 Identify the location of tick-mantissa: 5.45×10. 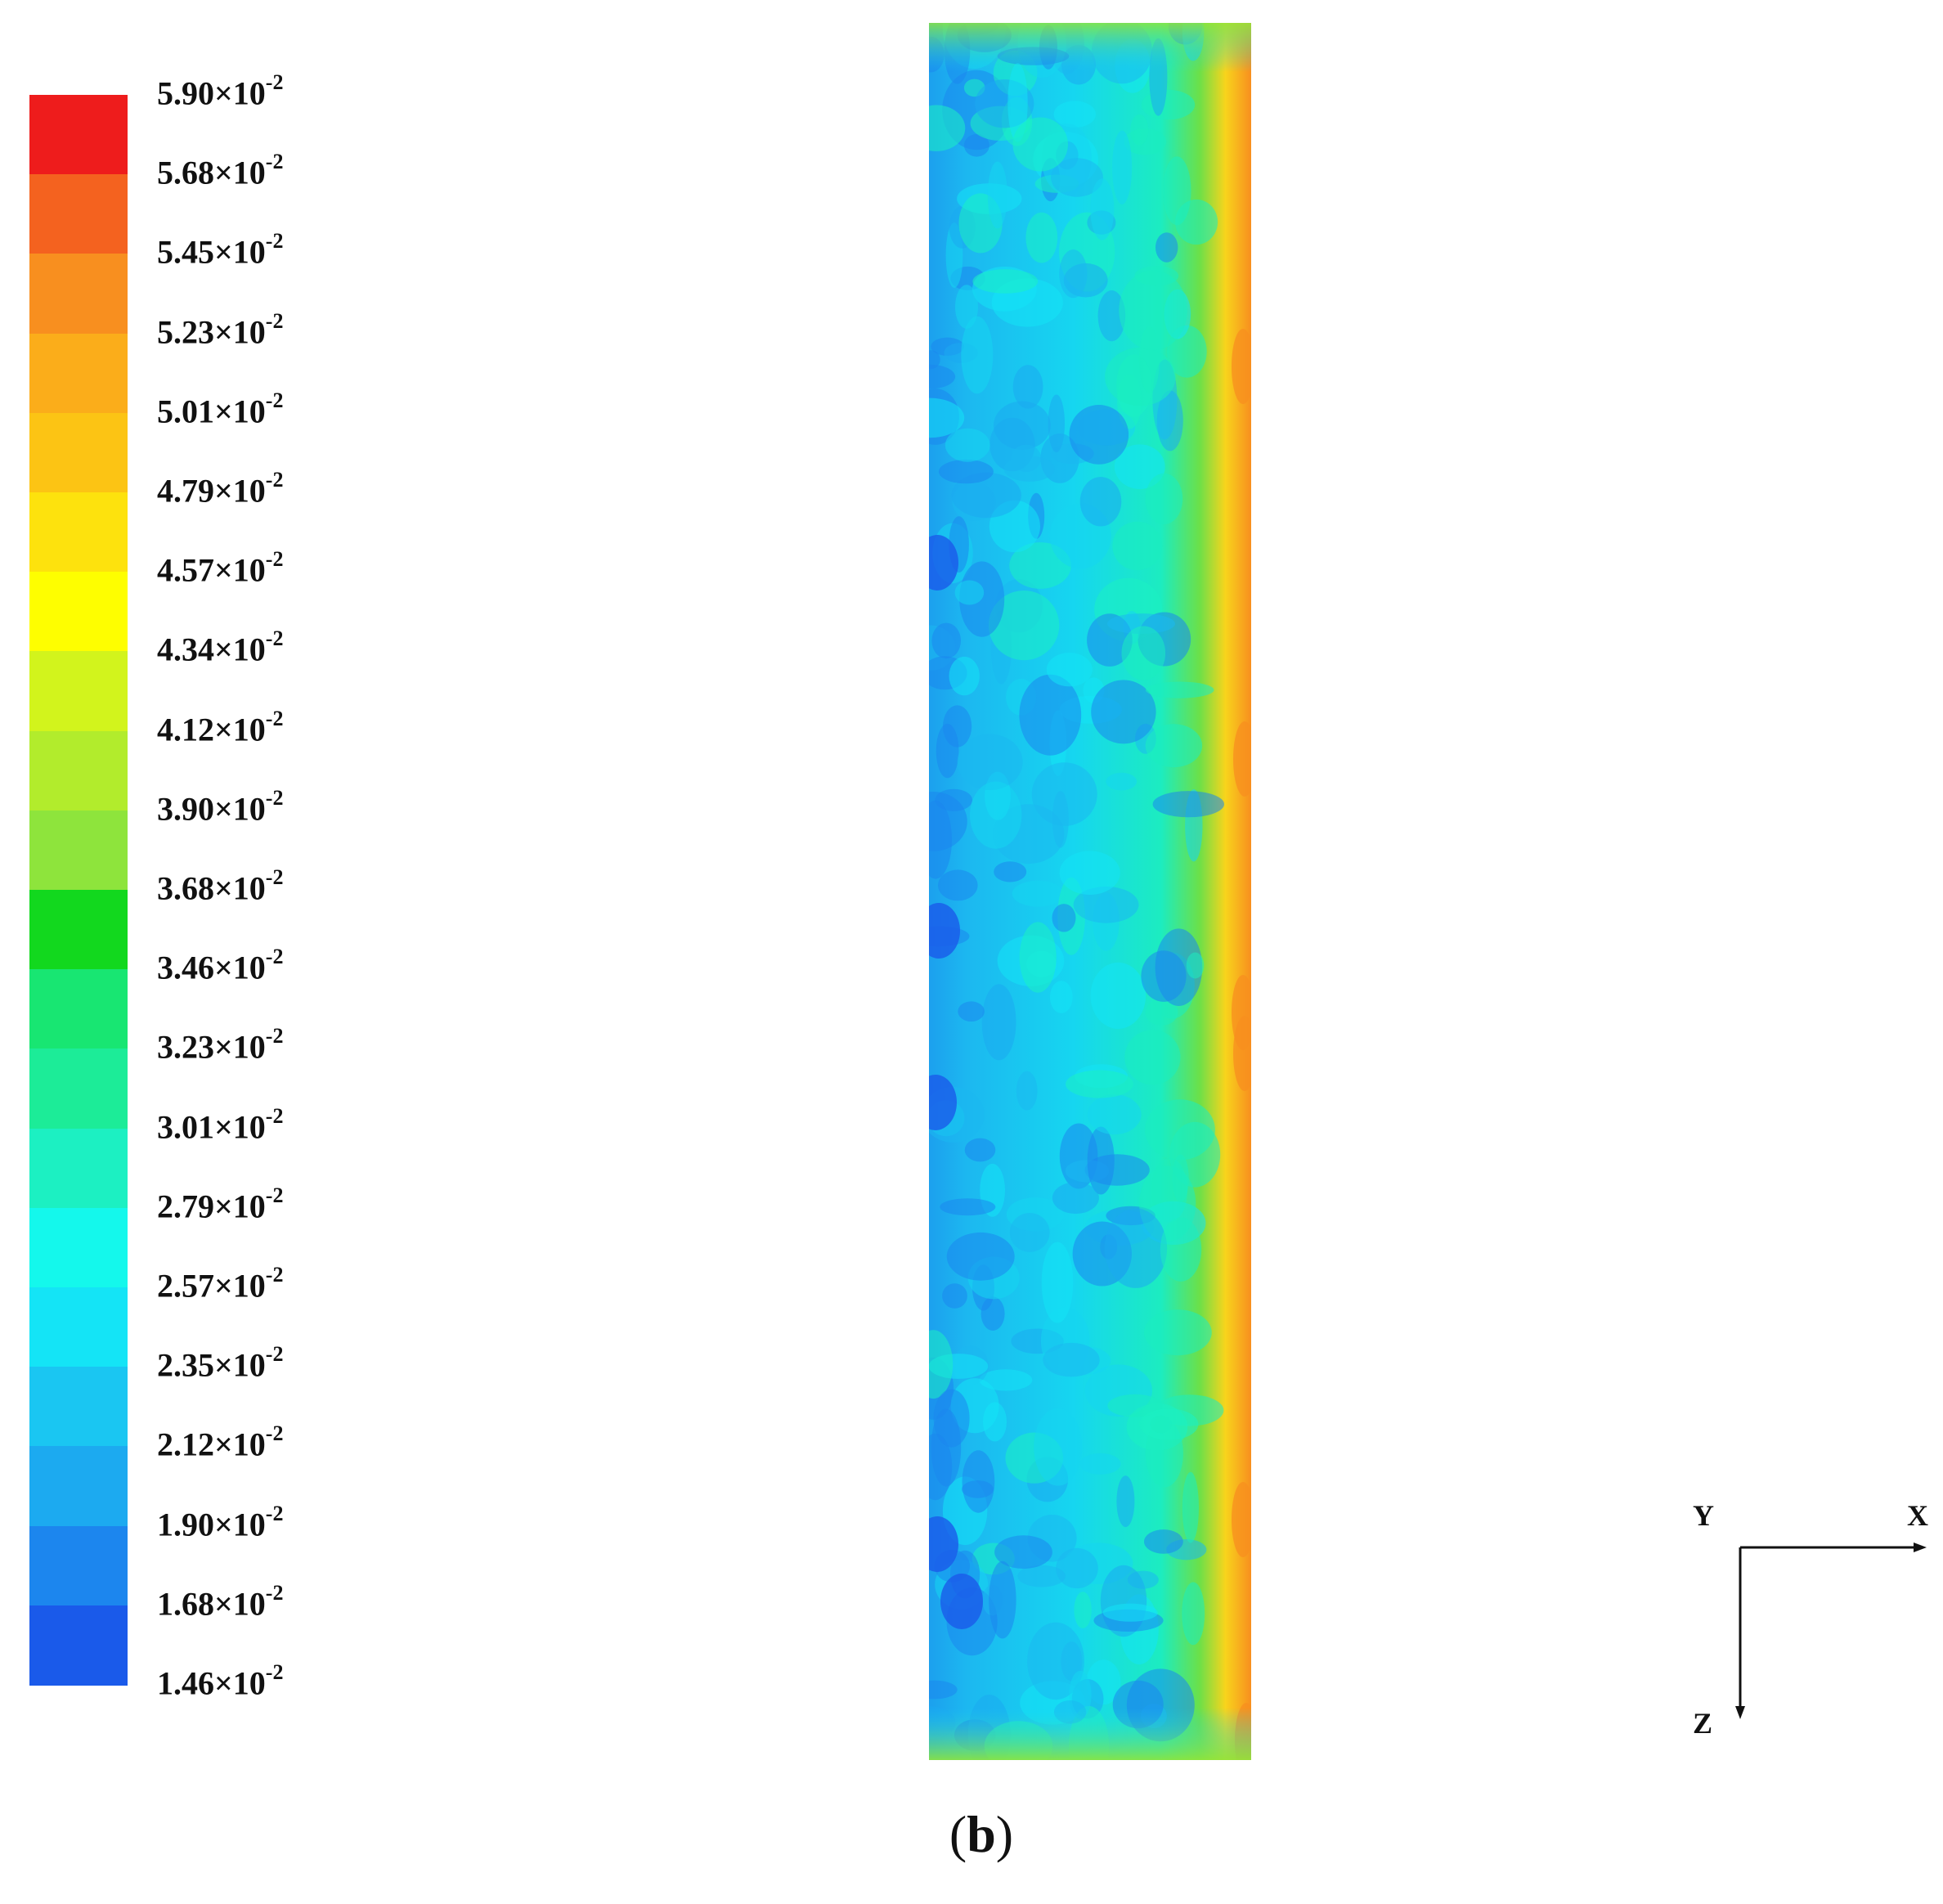
(212, 252).